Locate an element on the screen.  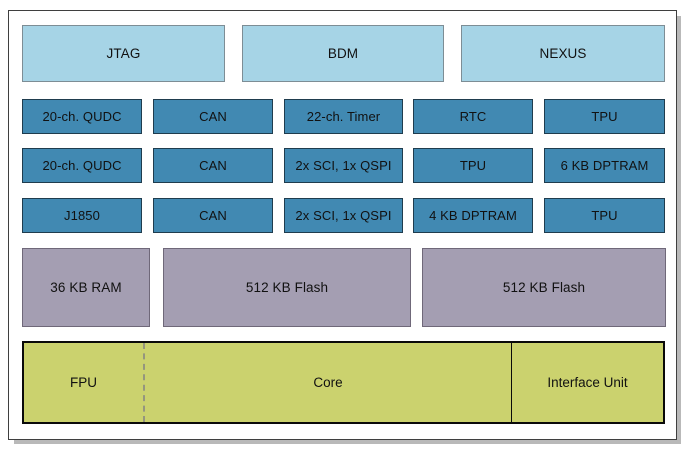
block-22ch-timer: 22-ch. Timer is located at coordinates (343, 116).